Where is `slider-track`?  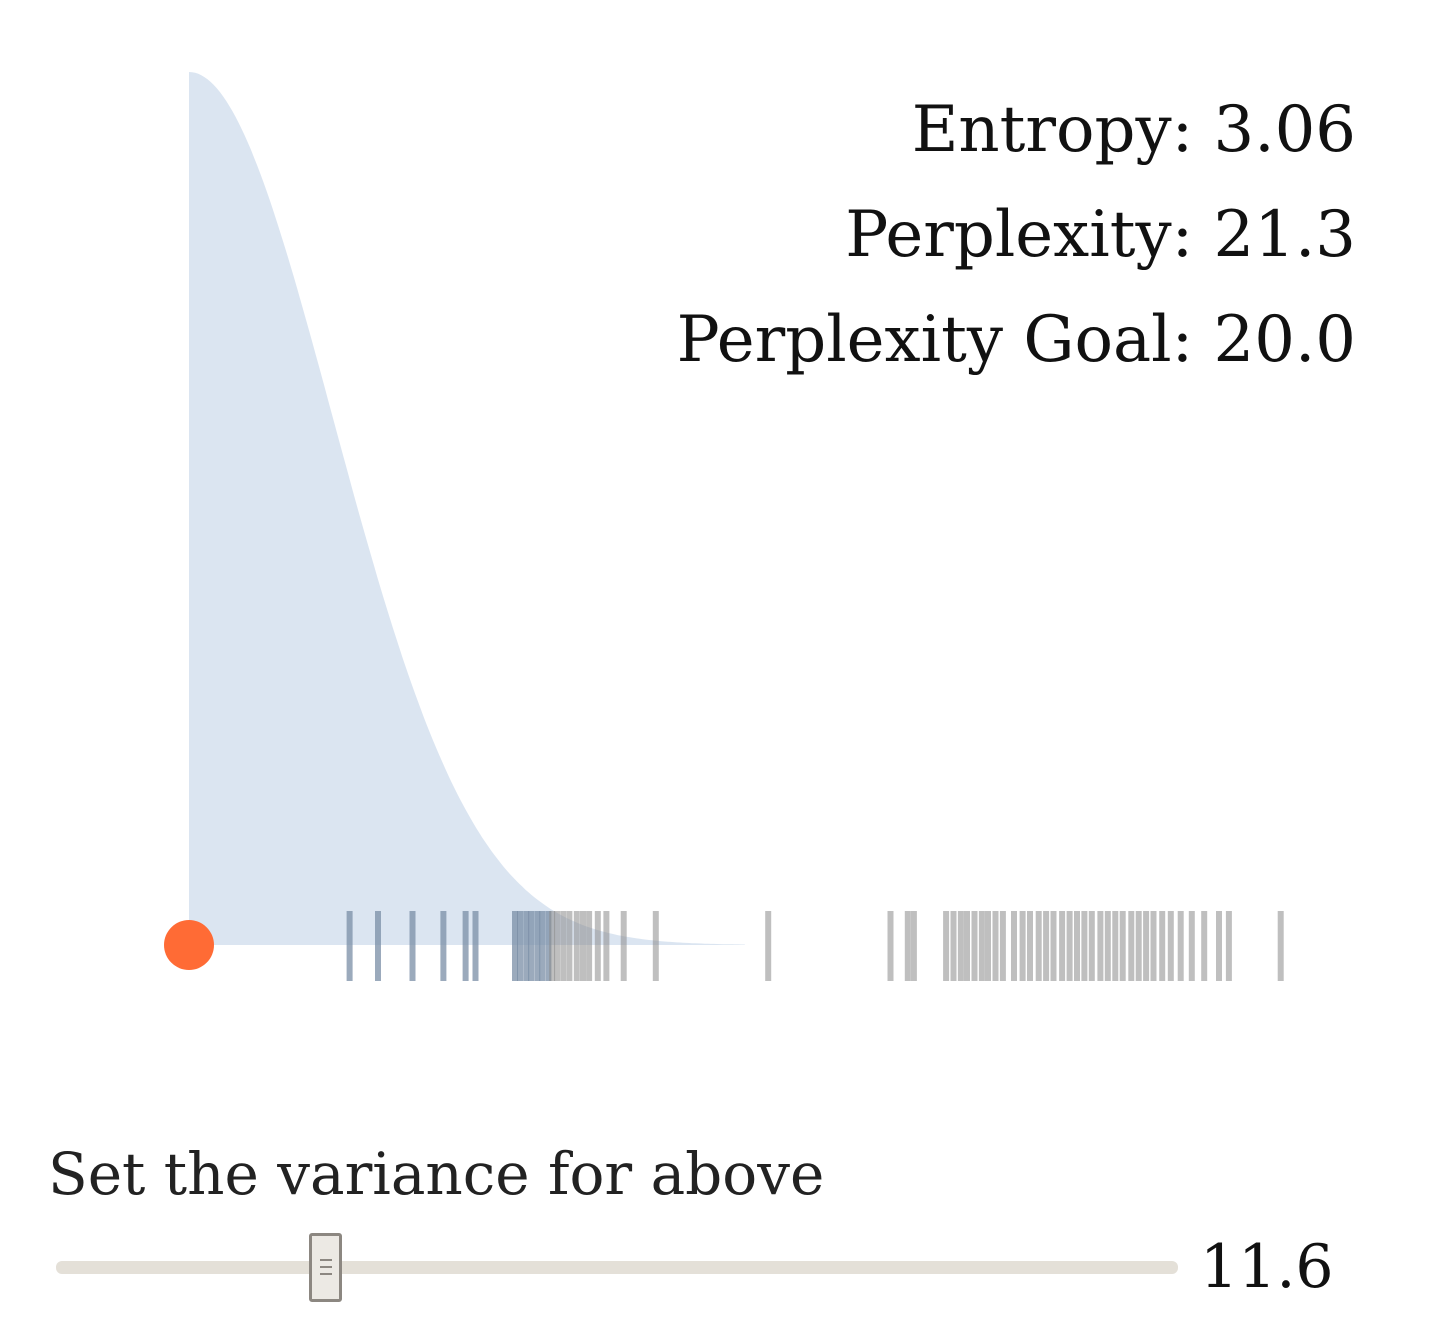 slider-track is located at coordinates (617, 1267).